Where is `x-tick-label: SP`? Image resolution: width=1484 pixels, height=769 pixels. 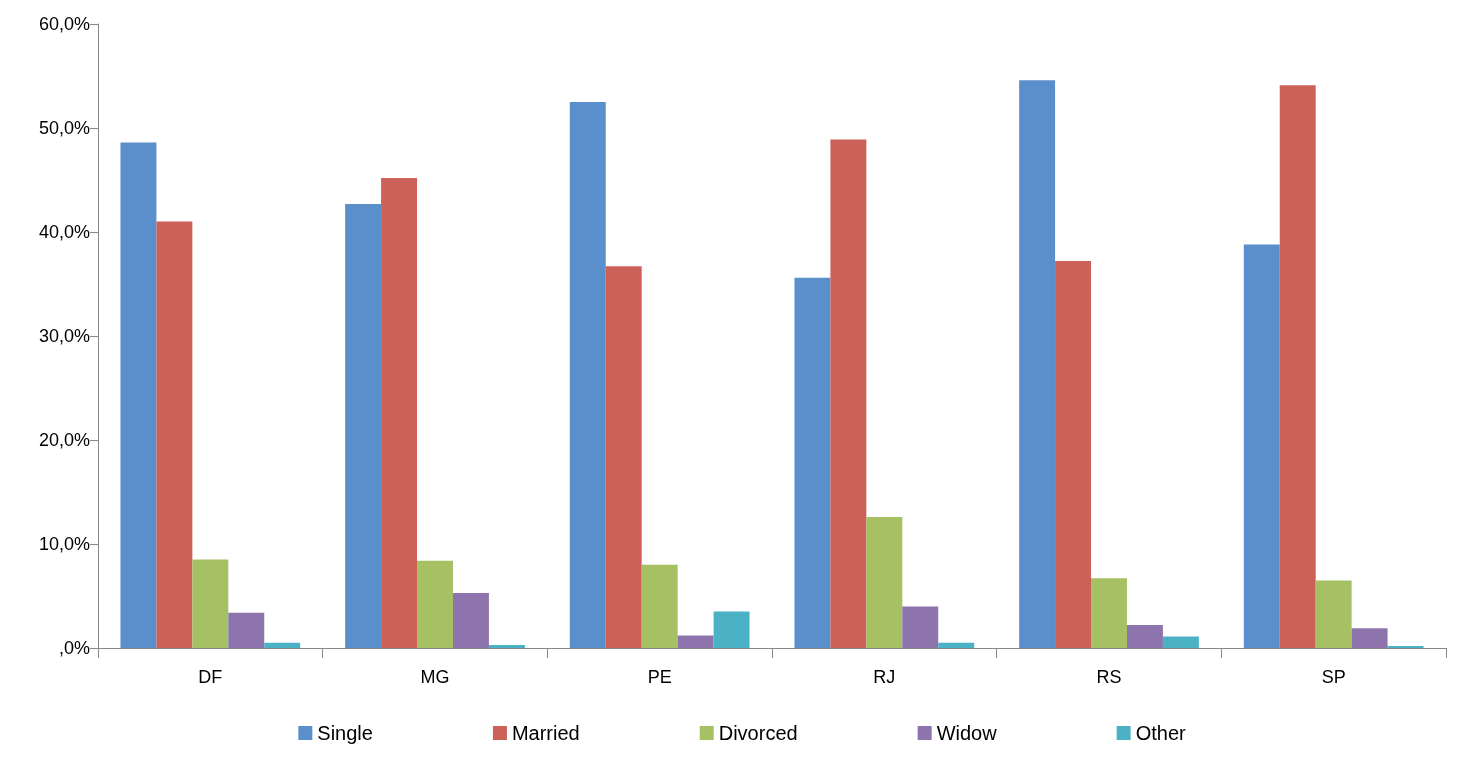 x-tick-label: SP is located at coordinates (1333, 677).